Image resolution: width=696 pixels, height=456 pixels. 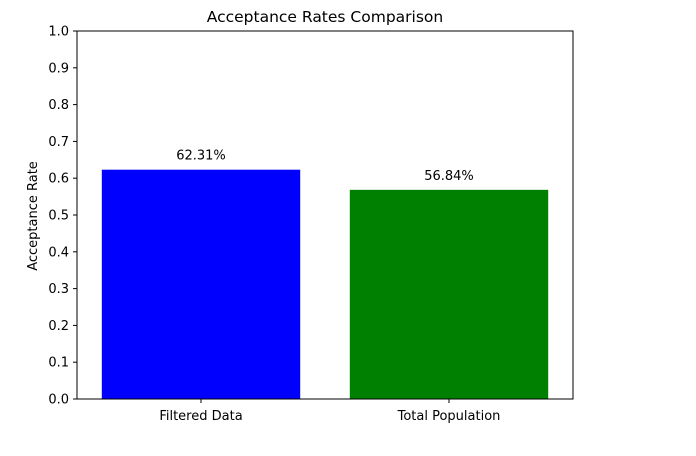 What do you see at coordinates (33, 216) in the screenshot?
I see `y-axis-label: Acceptance Rate` at bounding box center [33, 216].